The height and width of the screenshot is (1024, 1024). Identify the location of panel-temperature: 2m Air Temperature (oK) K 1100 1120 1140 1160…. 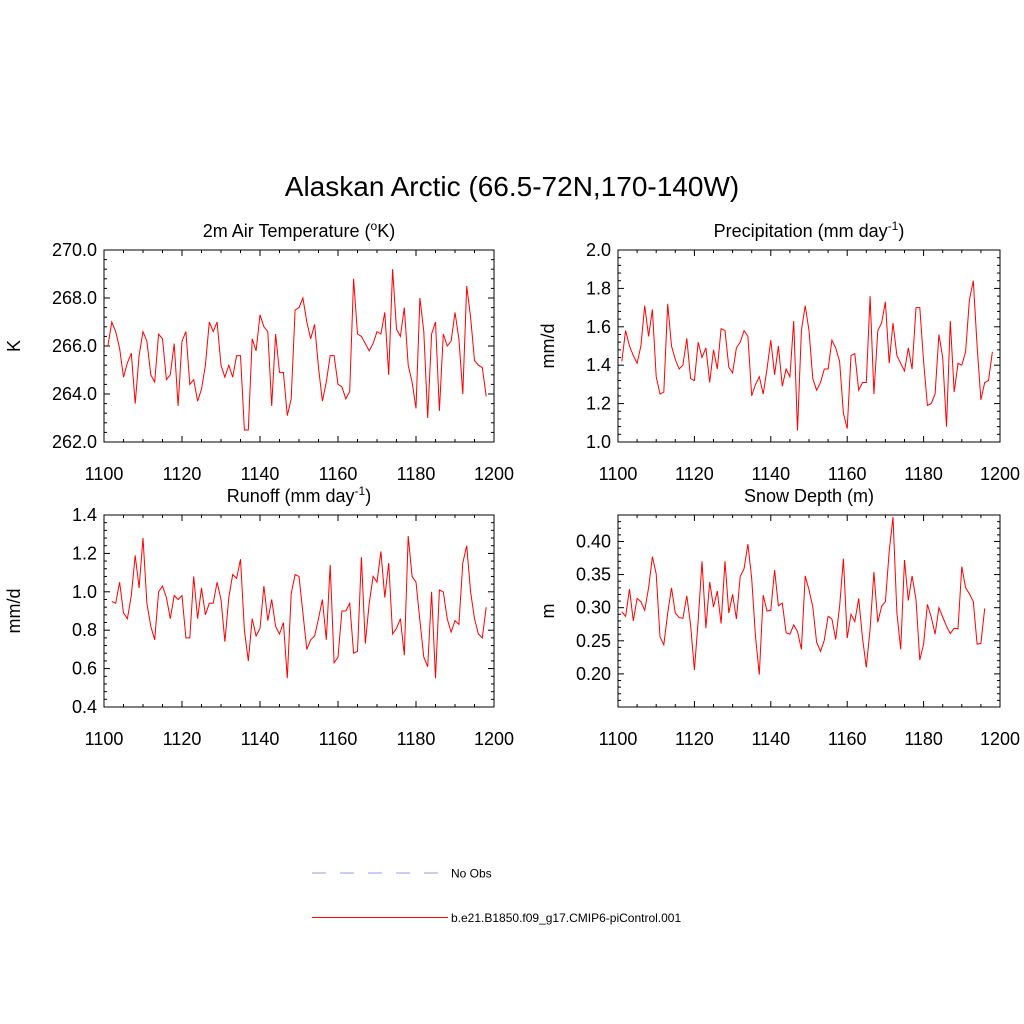
(259, 351).